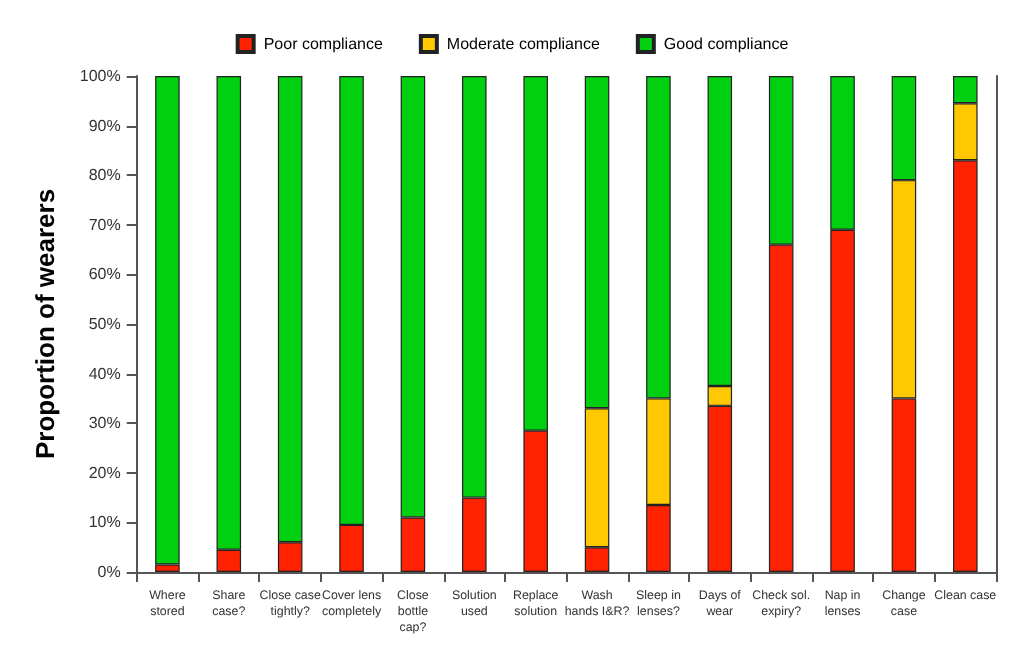 The image size is (1024, 660). What do you see at coordinates (104, 522) in the screenshot?
I see `y-tick-label: 10%` at bounding box center [104, 522].